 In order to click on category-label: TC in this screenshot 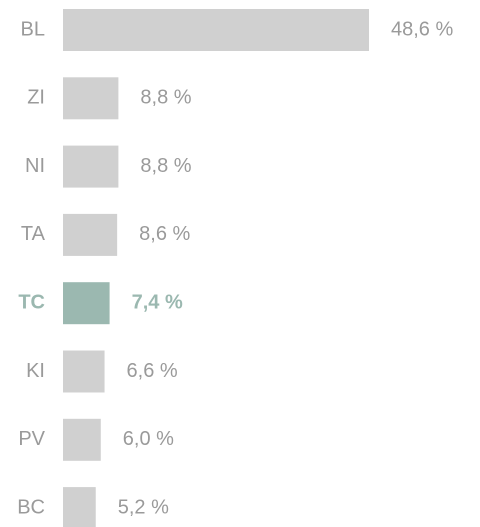, I will do `click(31, 302)`.